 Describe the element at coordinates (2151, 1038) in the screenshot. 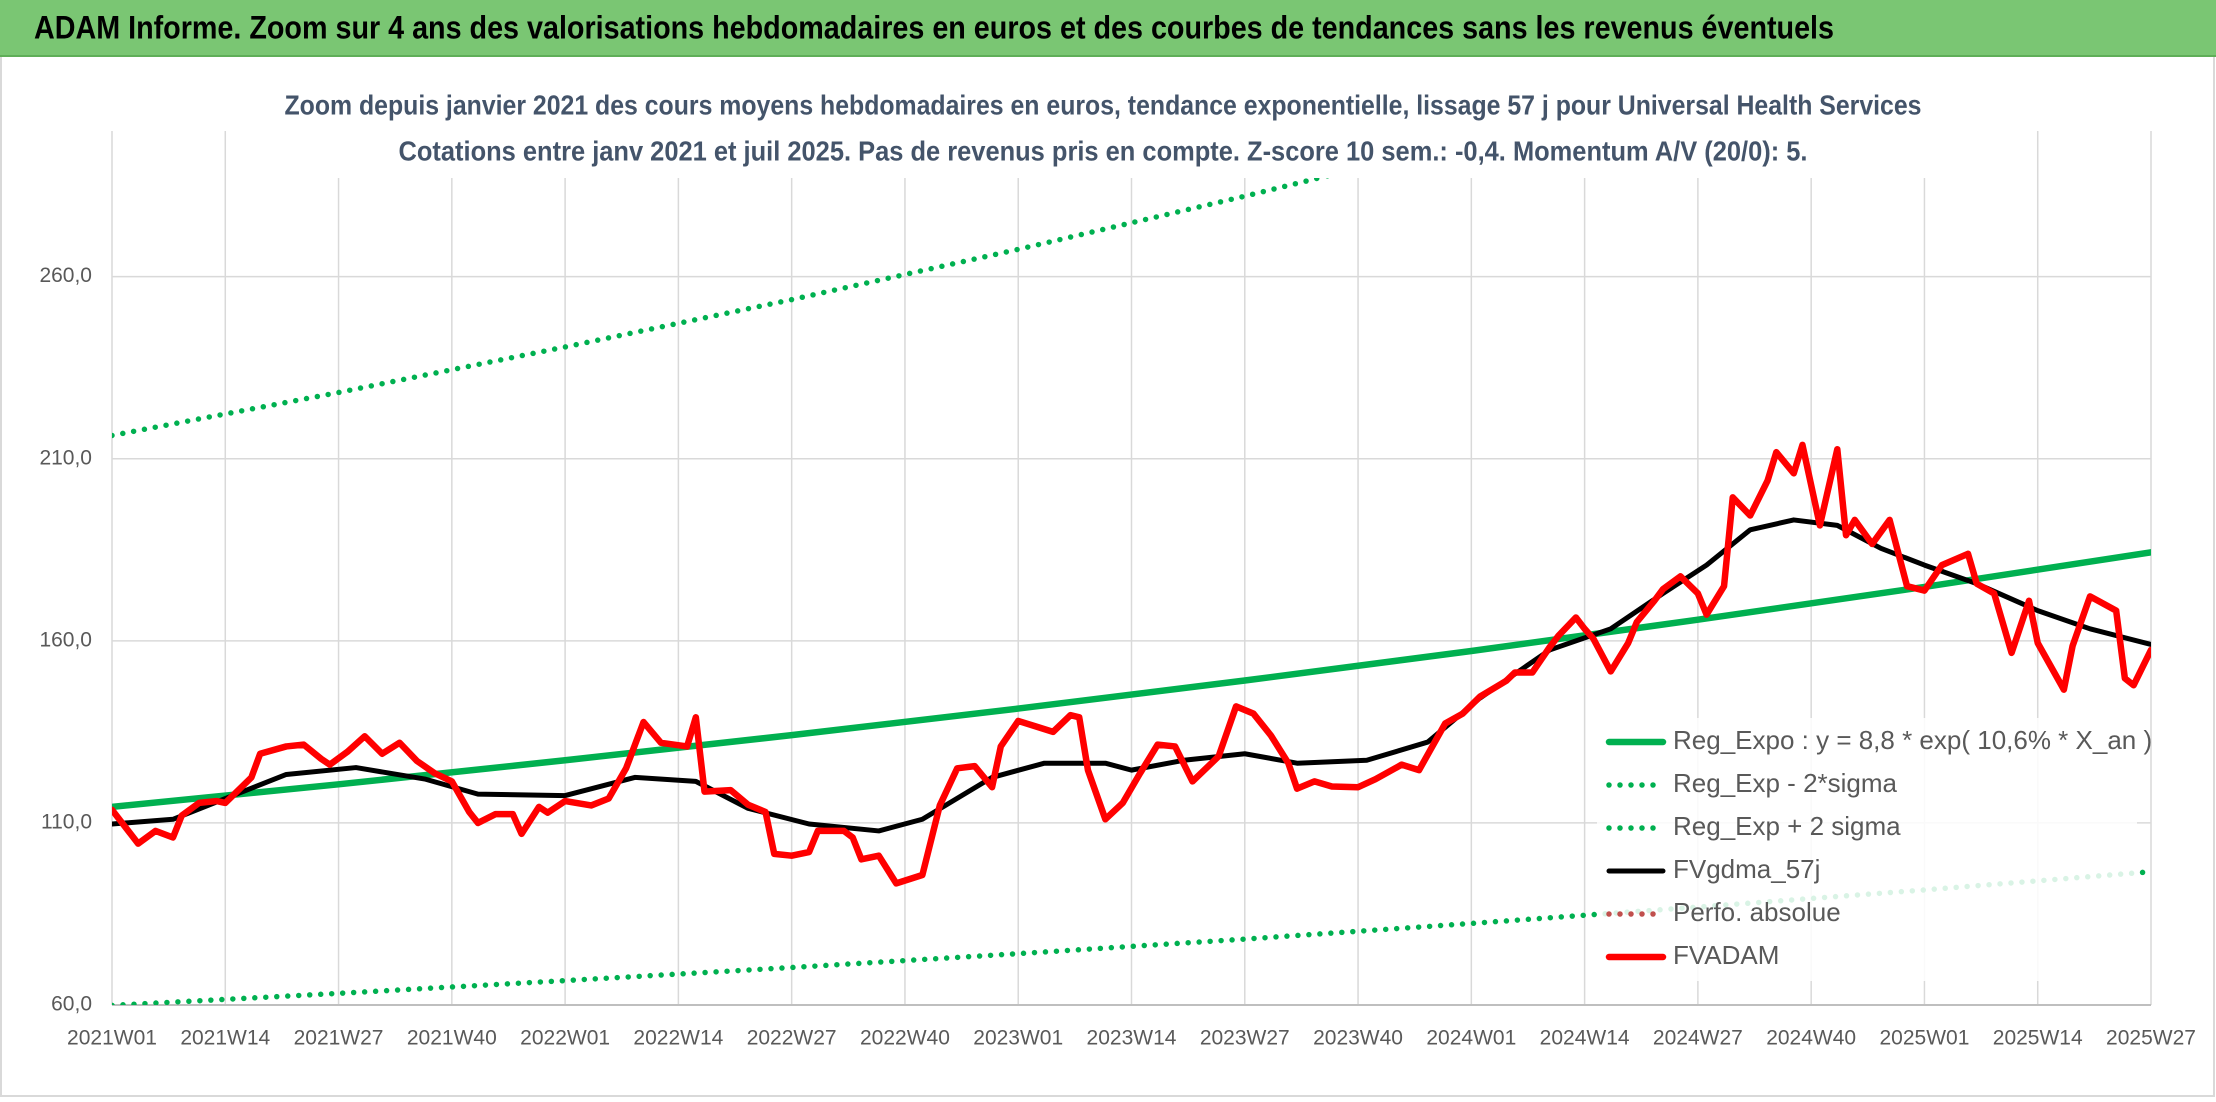

I see `x-tick-label: 2025W27` at that location.